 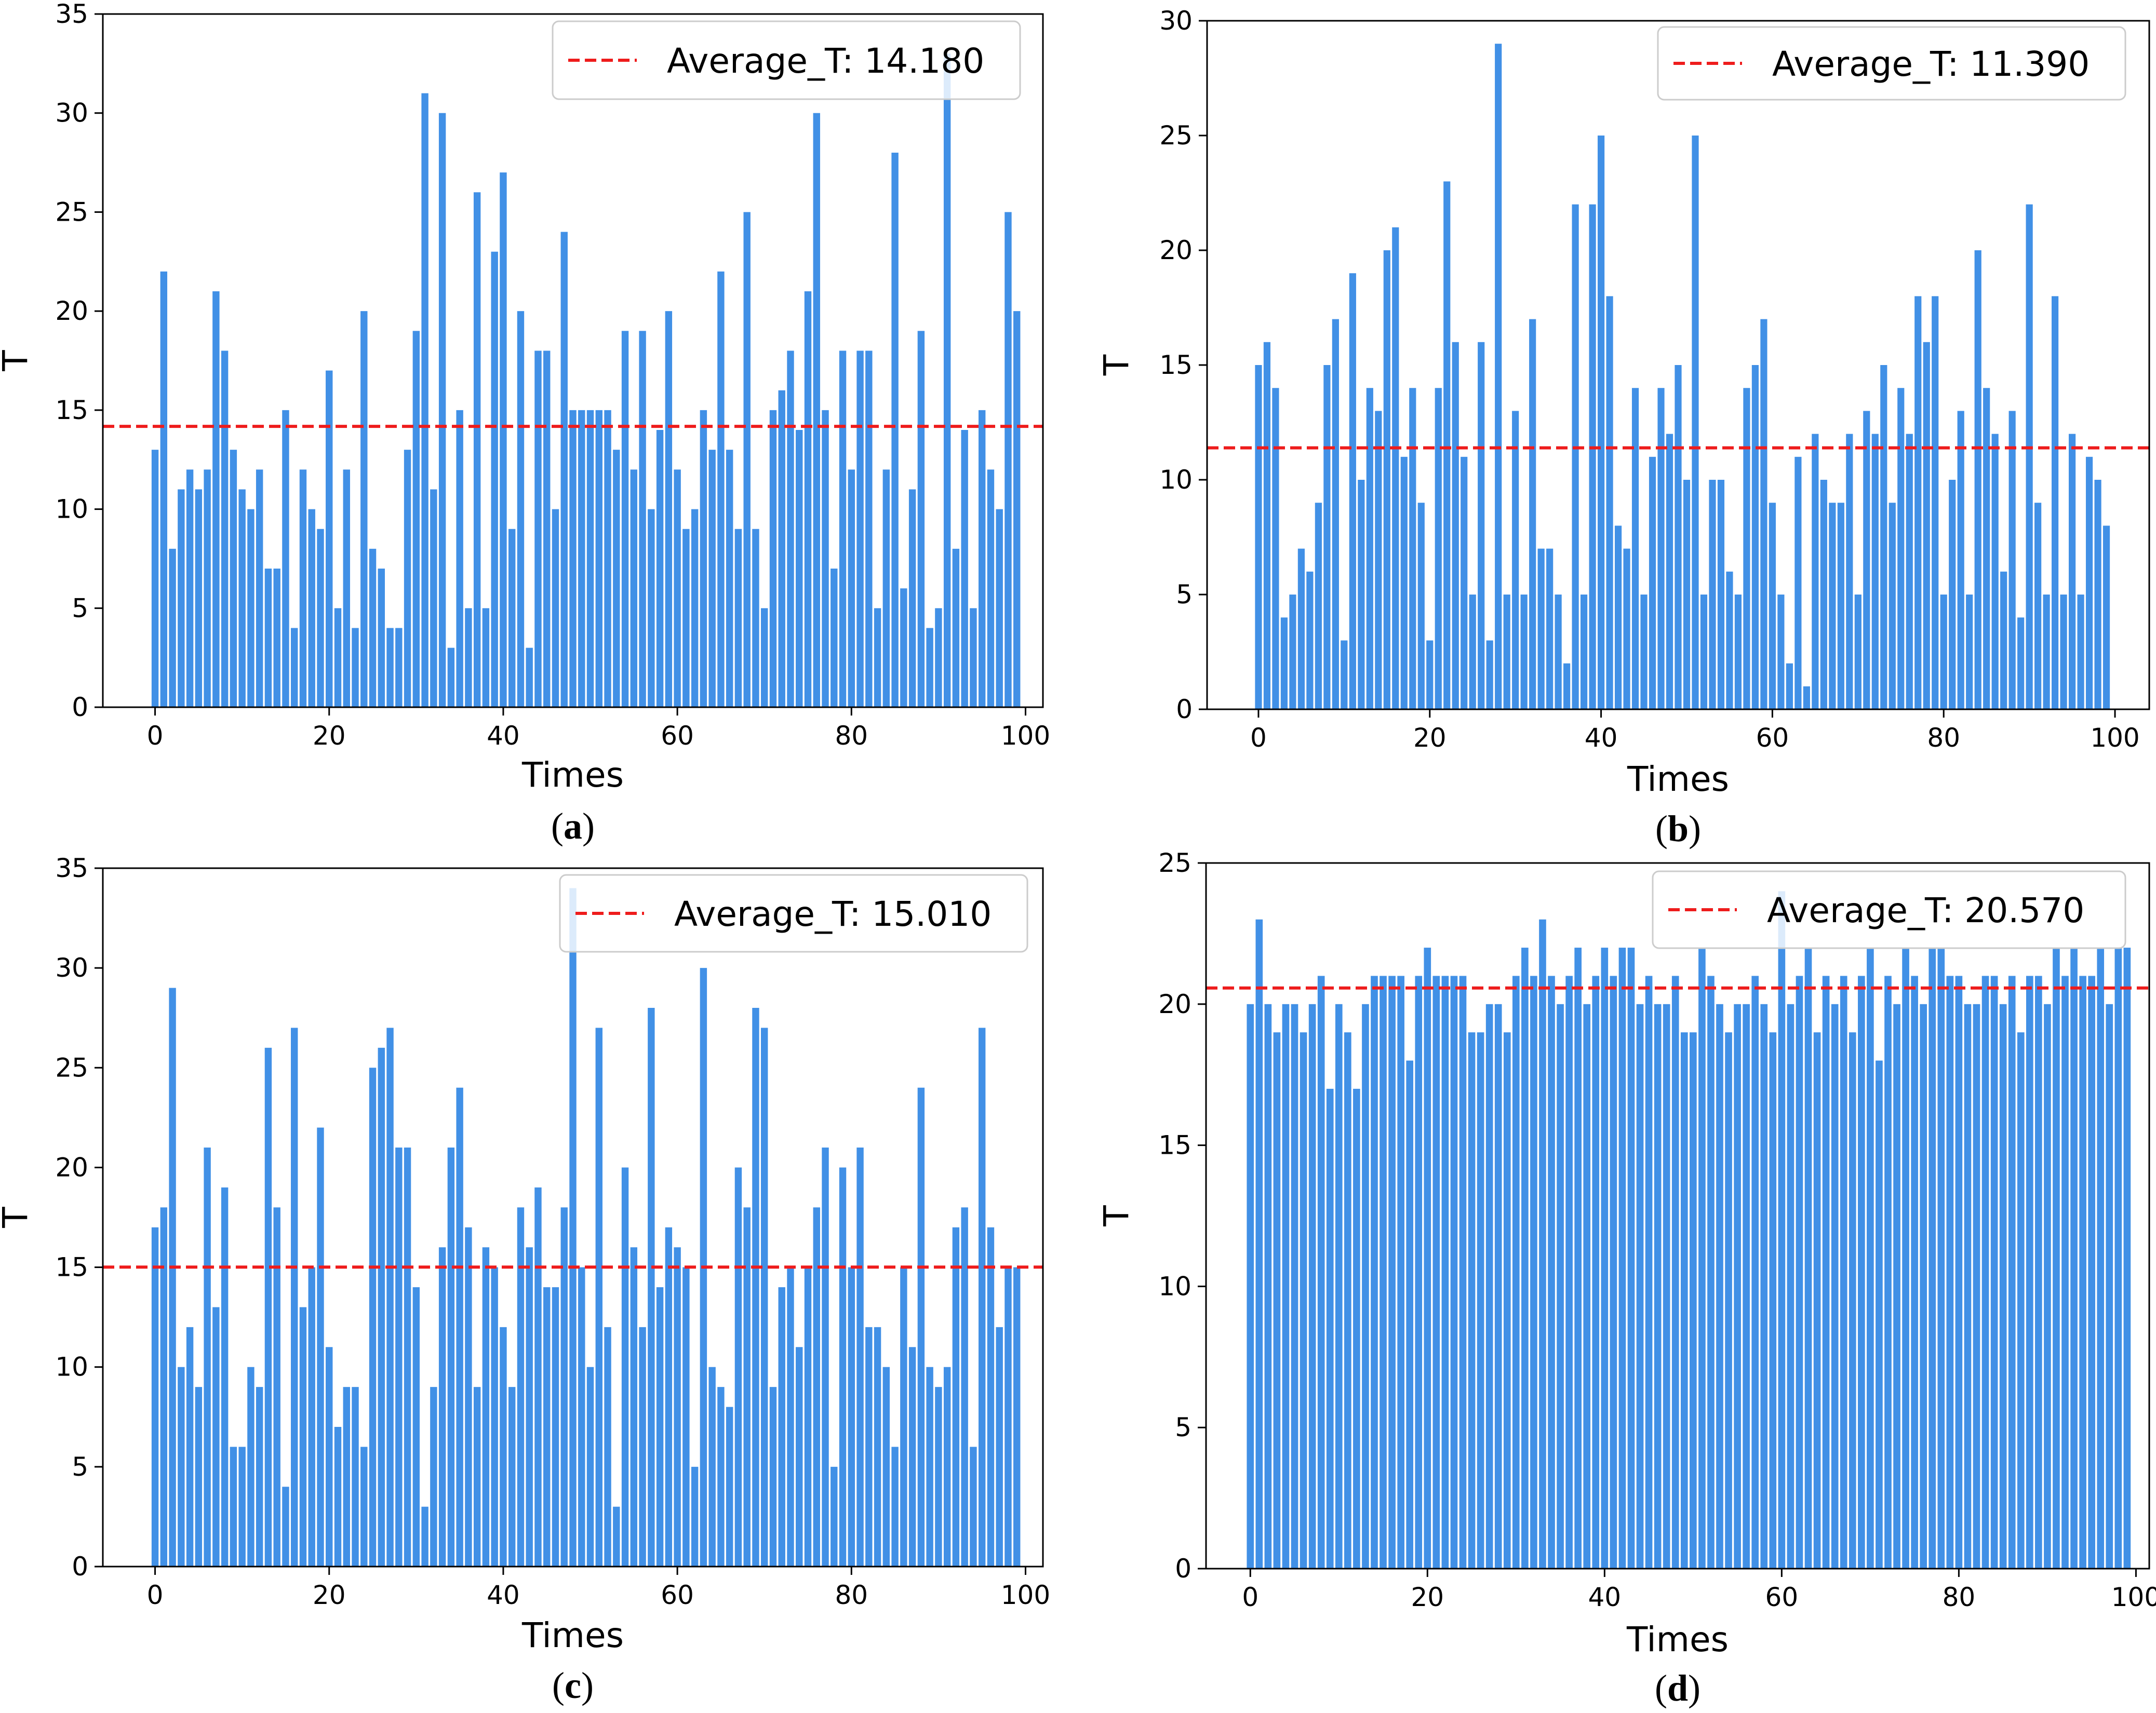 What do you see at coordinates (1116, 365) in the screenshot?
I see `y-axis-label: T` at bounding box center [1116, 365].